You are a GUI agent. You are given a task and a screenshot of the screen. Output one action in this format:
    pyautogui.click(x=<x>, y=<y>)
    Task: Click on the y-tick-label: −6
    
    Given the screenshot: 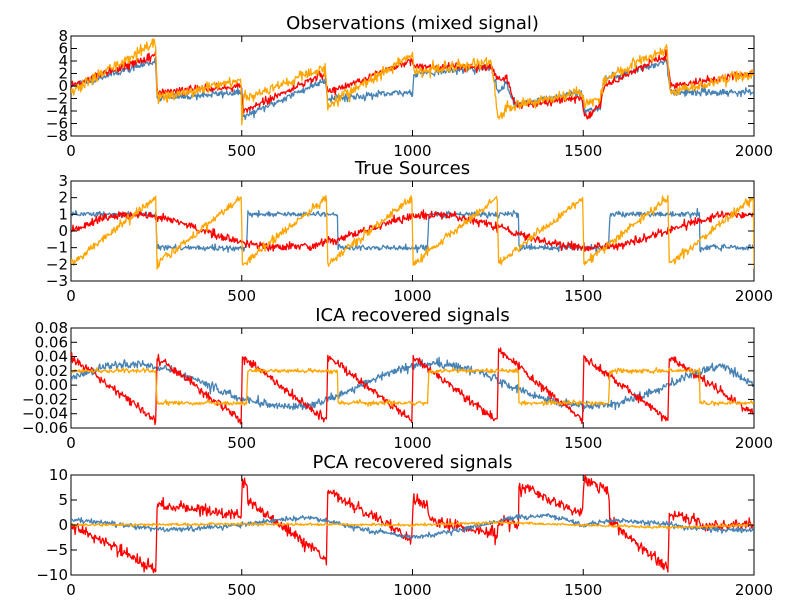 What is the action you would take?
    pyautogui.click(x=57, y=124)
    